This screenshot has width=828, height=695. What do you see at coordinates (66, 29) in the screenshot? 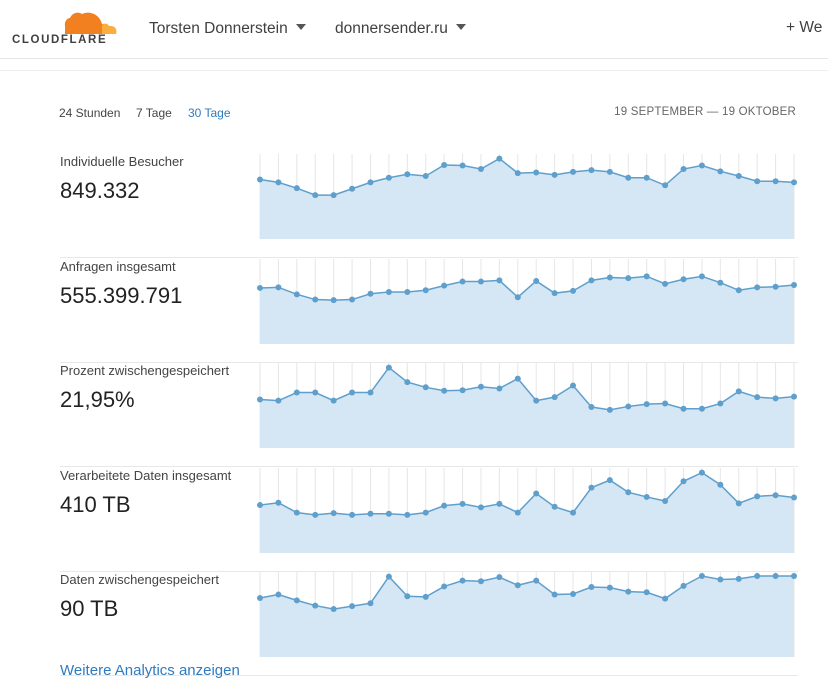
I see `cloudflare-logo` at bounding box center [66, 29].